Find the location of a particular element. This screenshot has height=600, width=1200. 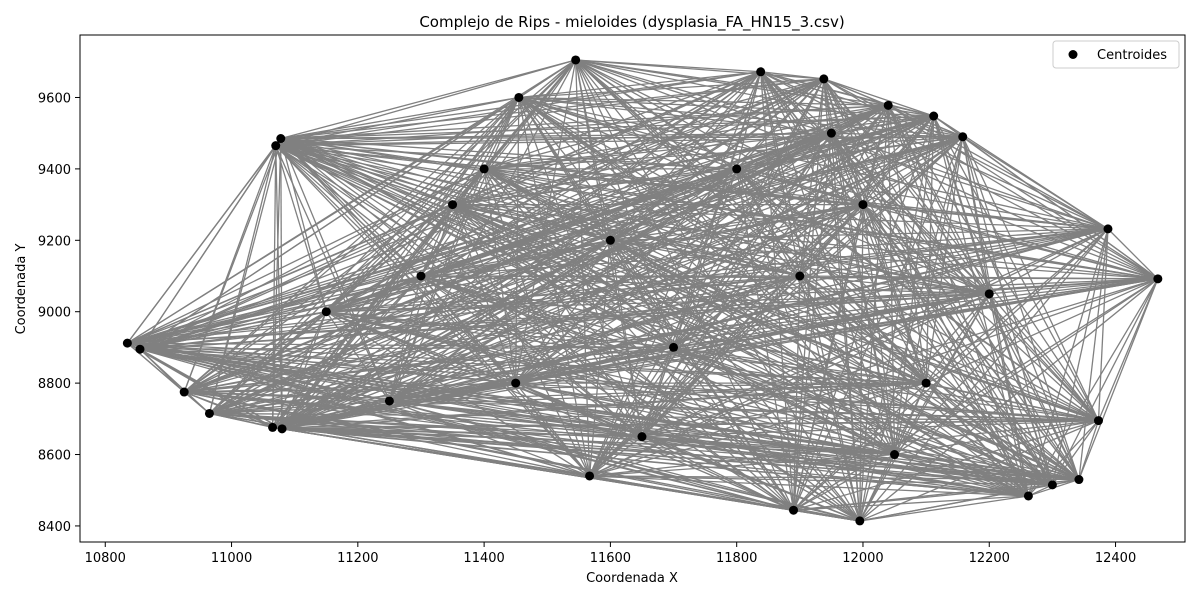

x-tick-label: 11600 is located at coordinates (610, 558).